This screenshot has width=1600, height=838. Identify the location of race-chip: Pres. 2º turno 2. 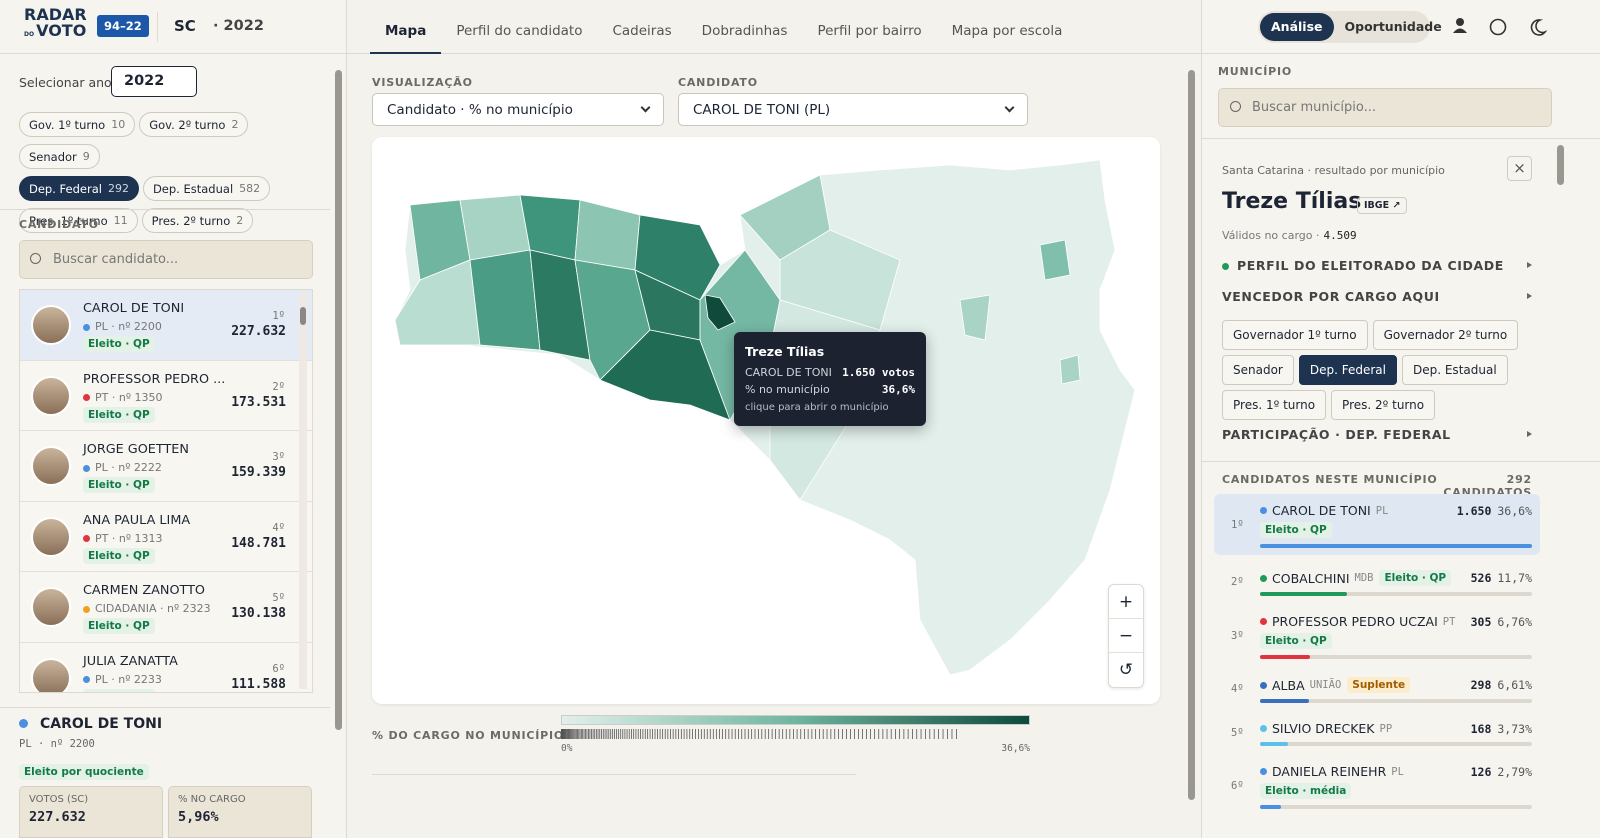
(197, 220).